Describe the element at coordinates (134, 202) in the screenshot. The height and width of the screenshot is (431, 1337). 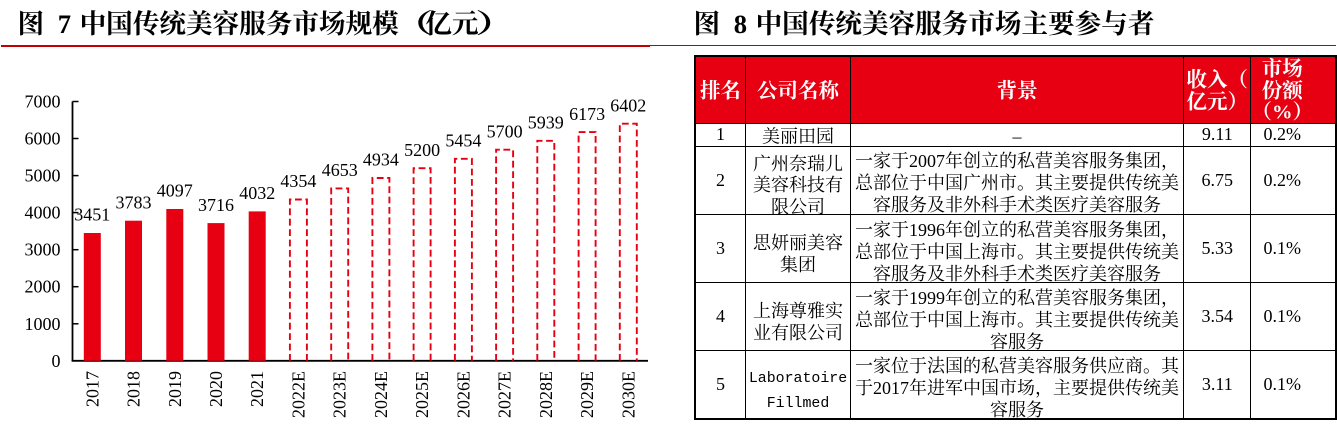
I see `svg-text: 3783` at that location.